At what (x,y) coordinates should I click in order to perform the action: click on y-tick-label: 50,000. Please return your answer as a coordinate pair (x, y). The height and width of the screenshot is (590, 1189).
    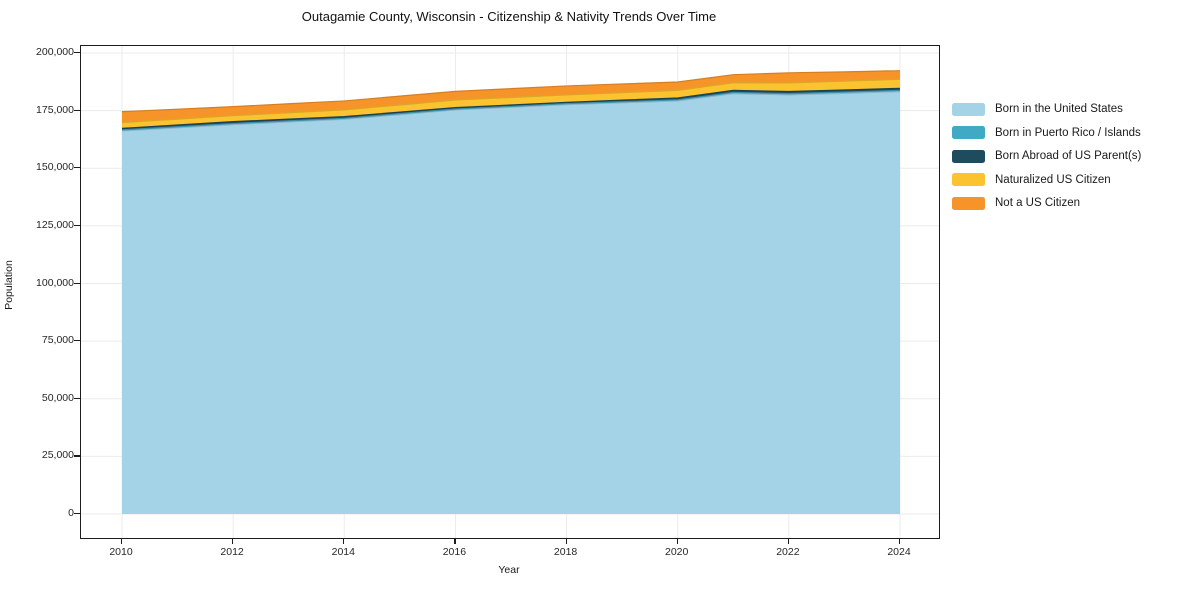
    Looking at the image, I should click on (57, 397).